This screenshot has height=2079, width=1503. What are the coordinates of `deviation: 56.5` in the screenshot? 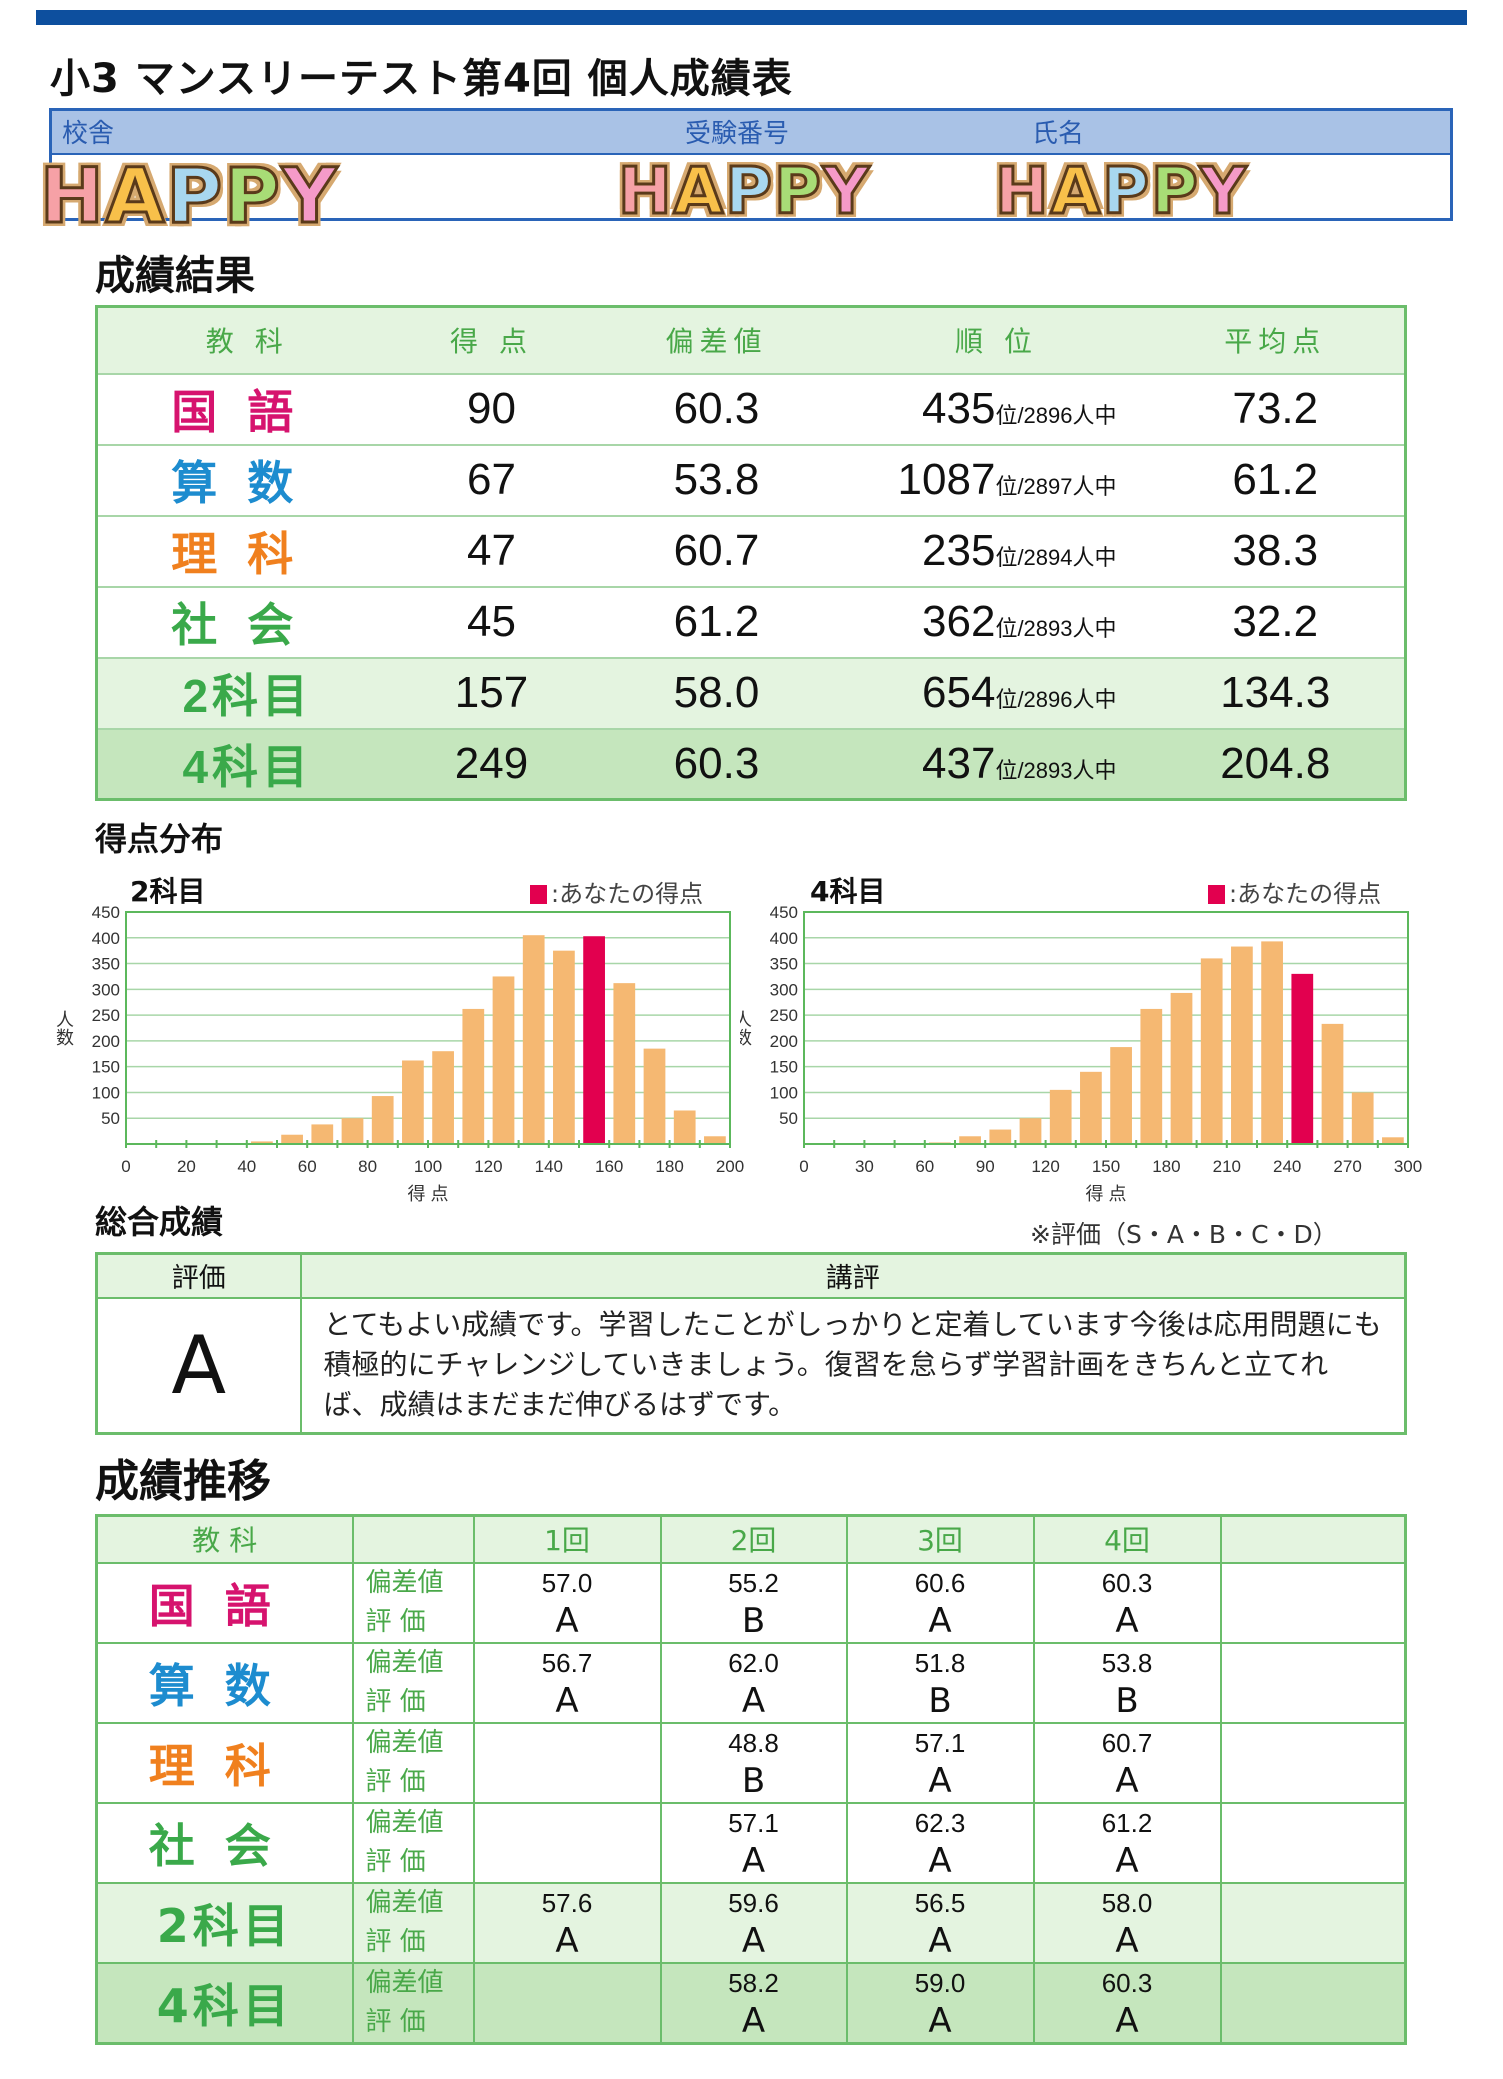 It's located at (940, 1902).